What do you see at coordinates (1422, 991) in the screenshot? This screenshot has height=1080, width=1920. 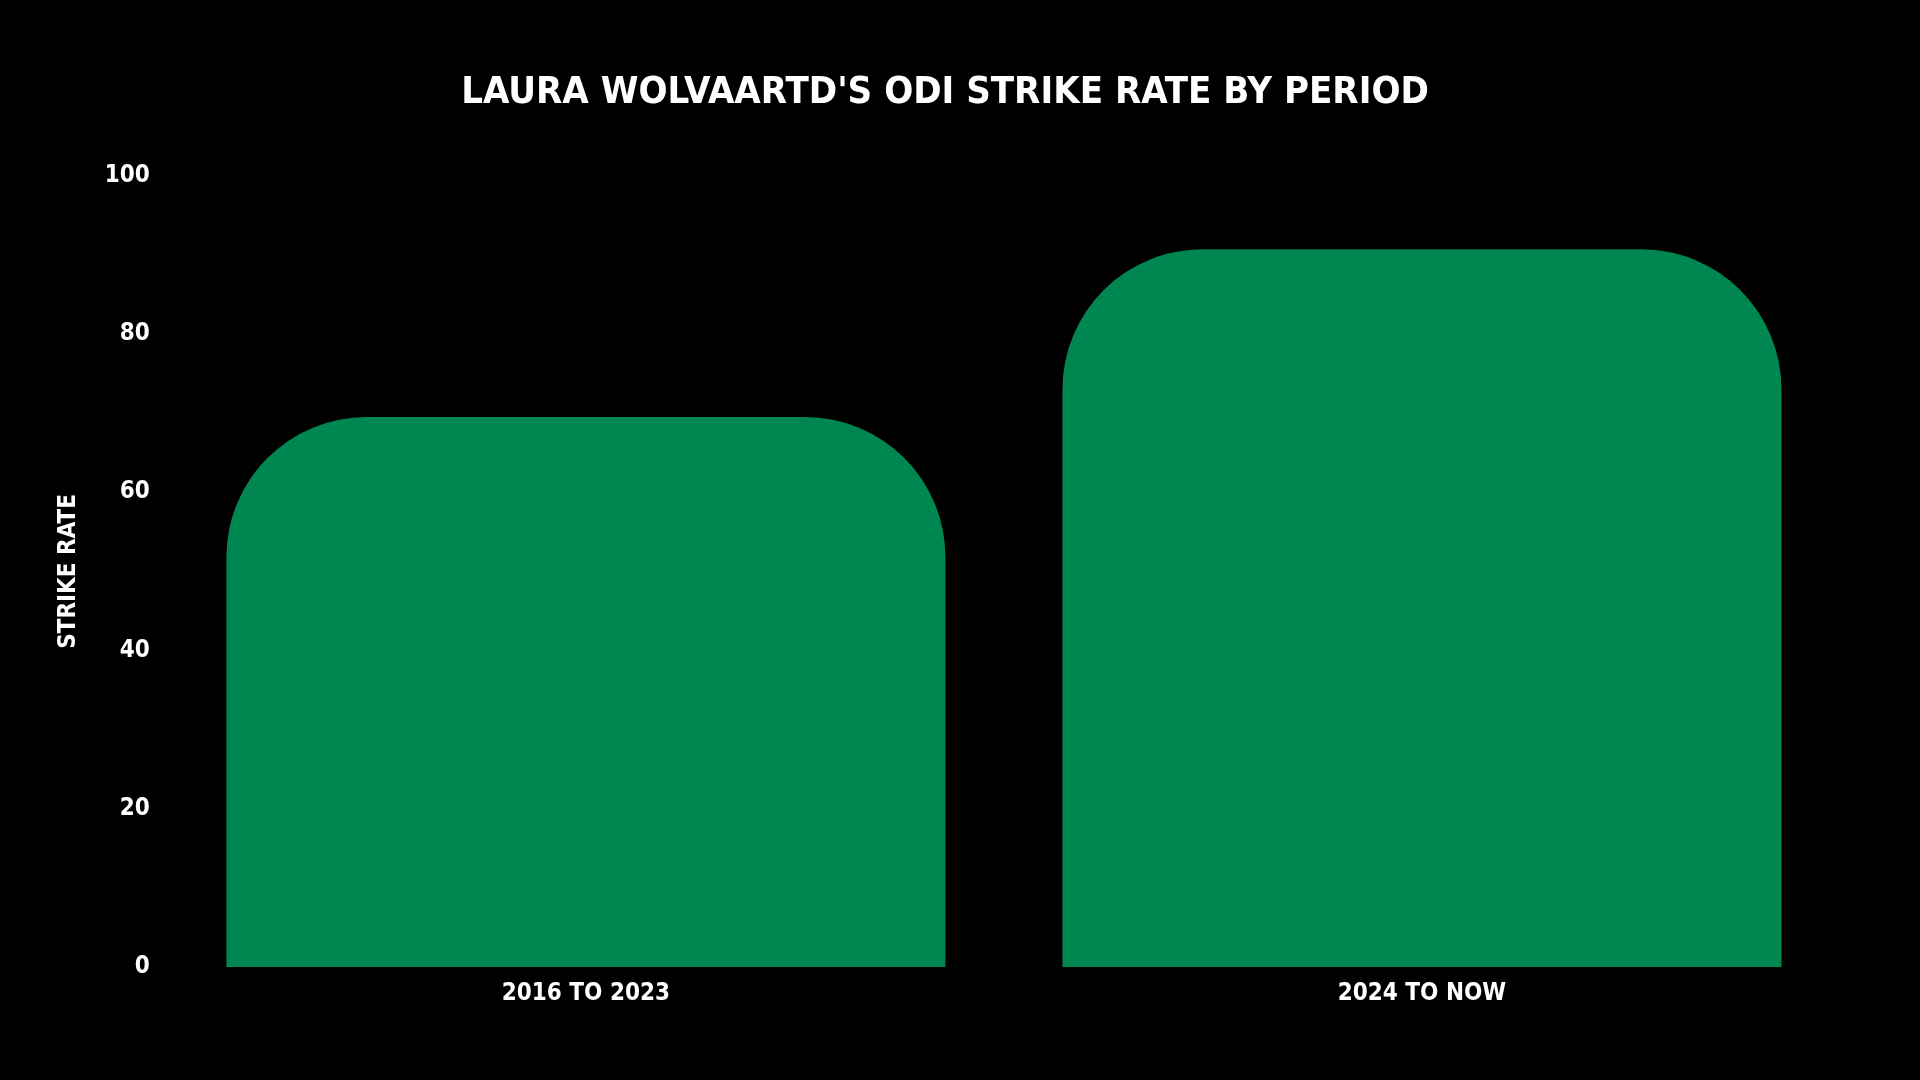 I see `x-tick-label: 2024 TO NOW` at bounding box center [1422, 991].